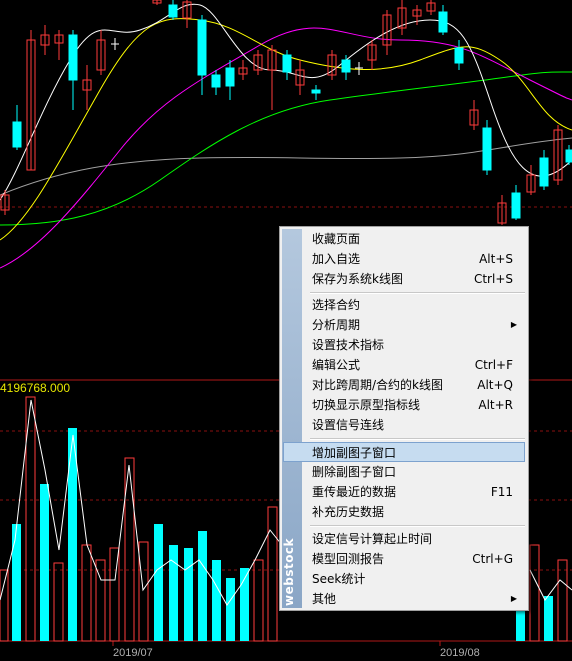 The width and height of the screenshot is (572, 661). I want to click on x-axis-label-aug: 2019/08, so click(460, 653).